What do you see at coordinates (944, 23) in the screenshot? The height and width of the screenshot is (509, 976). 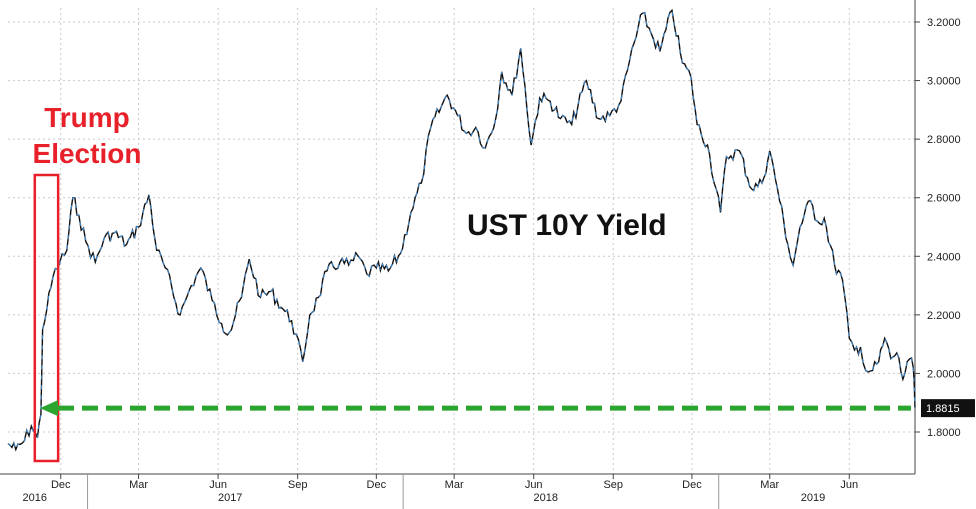 I see `y-tick-label: 3.2000` at bounding box center [944, 23].